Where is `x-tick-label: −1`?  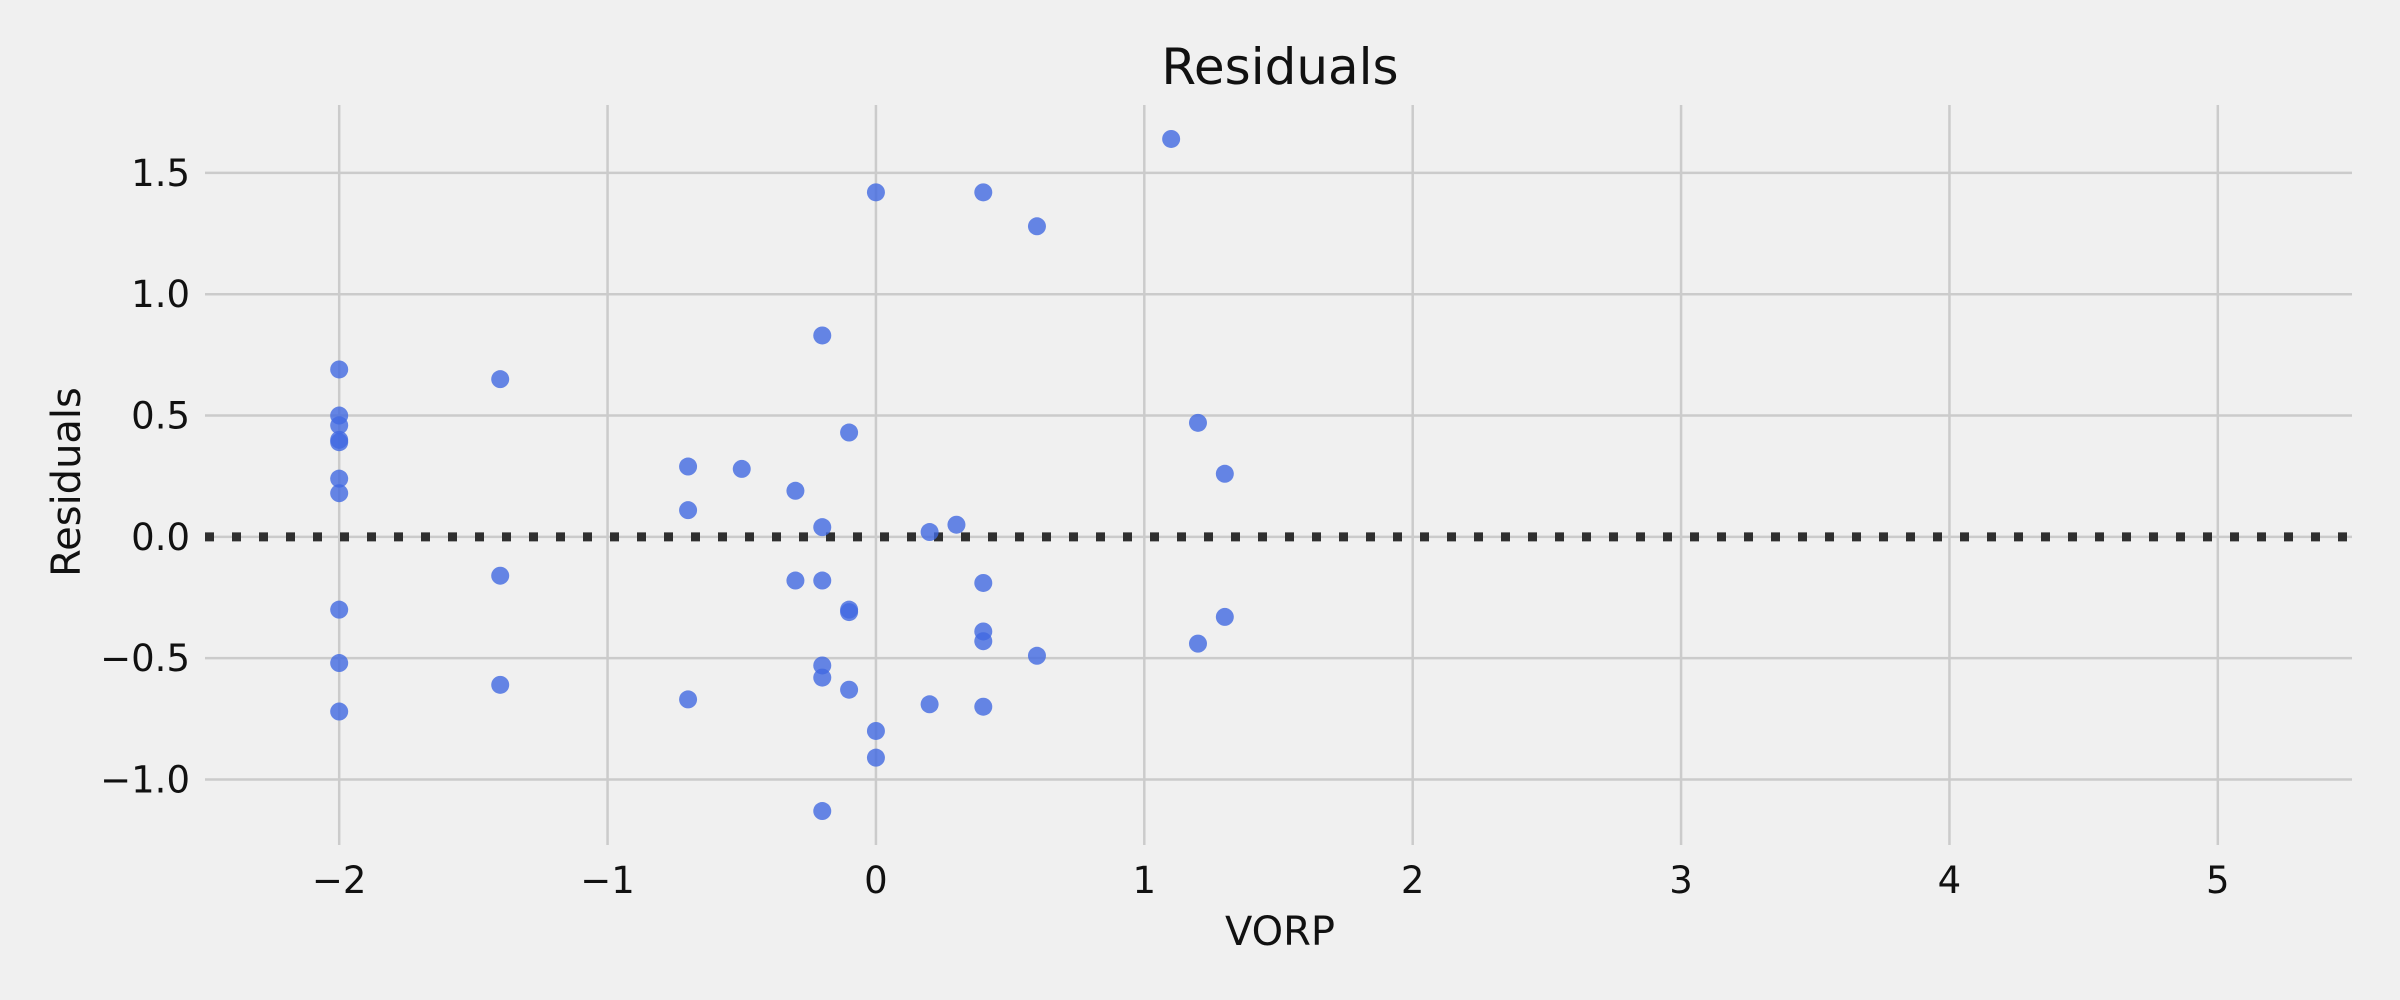
x-tick-label: −1 is located at coordinates (607, 880).